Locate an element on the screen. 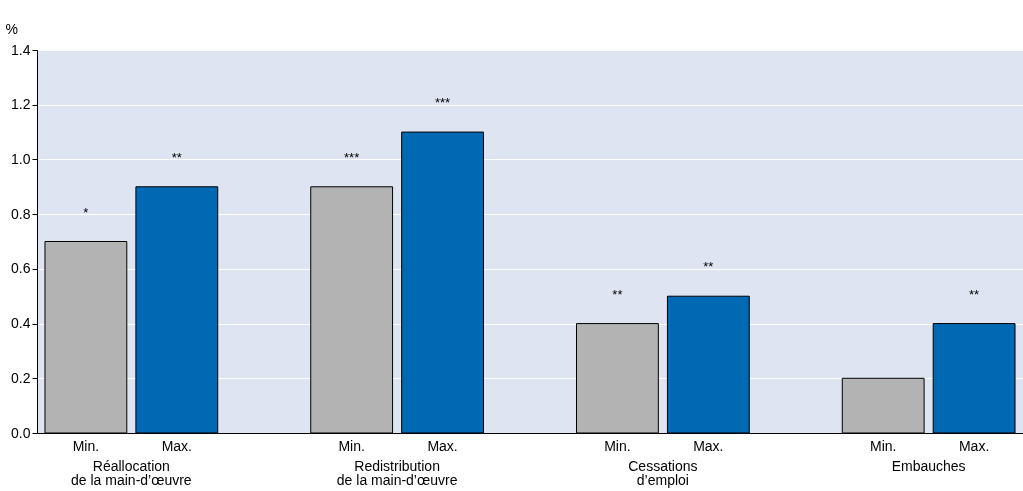 The height and width of the screenshot is (491, 1023). x-tick-label: Embauches is located at coordinates (928, 465).